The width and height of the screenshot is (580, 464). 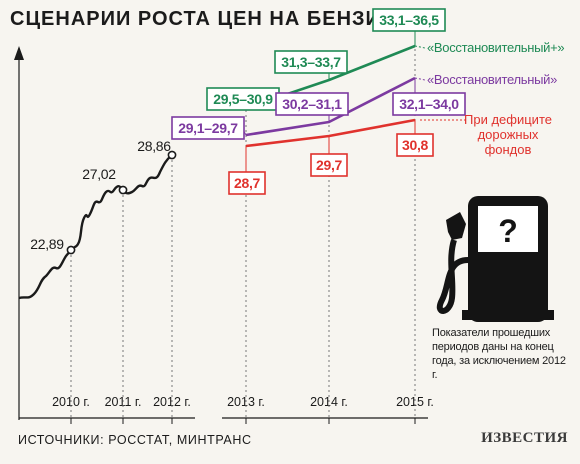 I want to click on history-value-label: 22,89, so click(x=47, y=244).